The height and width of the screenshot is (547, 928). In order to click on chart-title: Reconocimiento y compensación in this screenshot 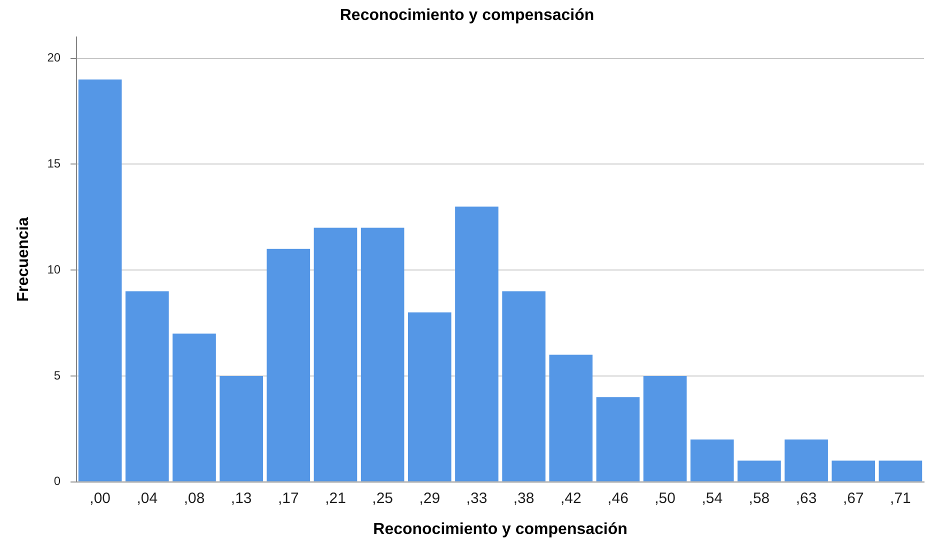, I will do `click(467, 15)`.